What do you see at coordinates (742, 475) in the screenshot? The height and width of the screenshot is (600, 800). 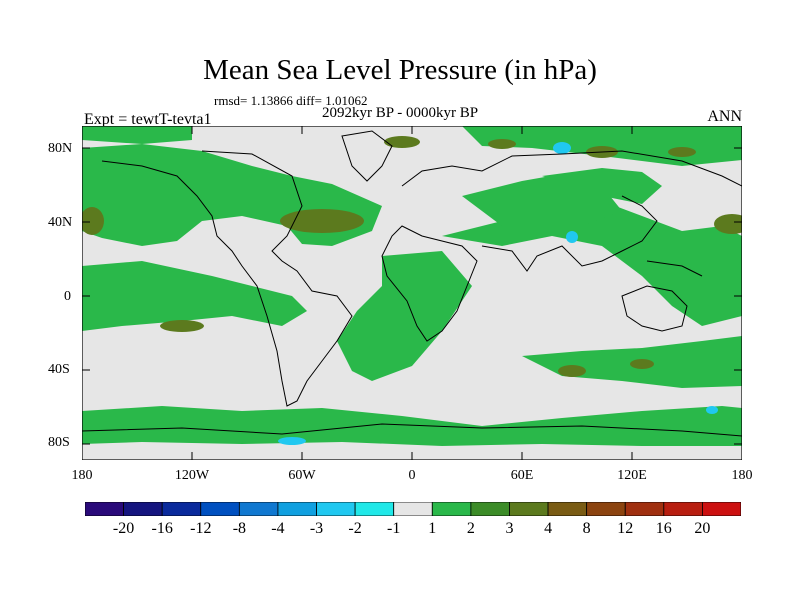 I see `lon-label-180-right: 180` at bounding box center [742, 475].